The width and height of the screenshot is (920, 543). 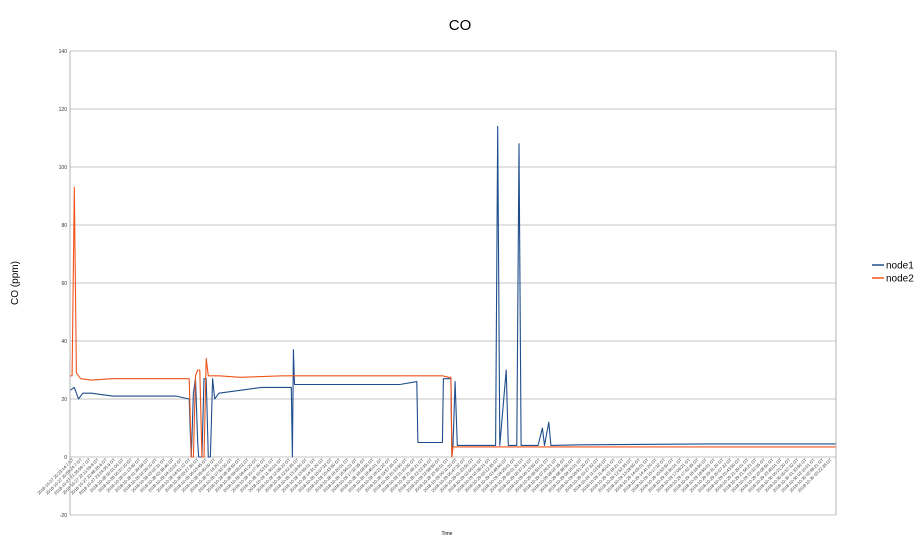 What do you see at coordinates (64, 400) in the screenshot?
I see `y-tick-label: 20` at bounding box center [64, 400].